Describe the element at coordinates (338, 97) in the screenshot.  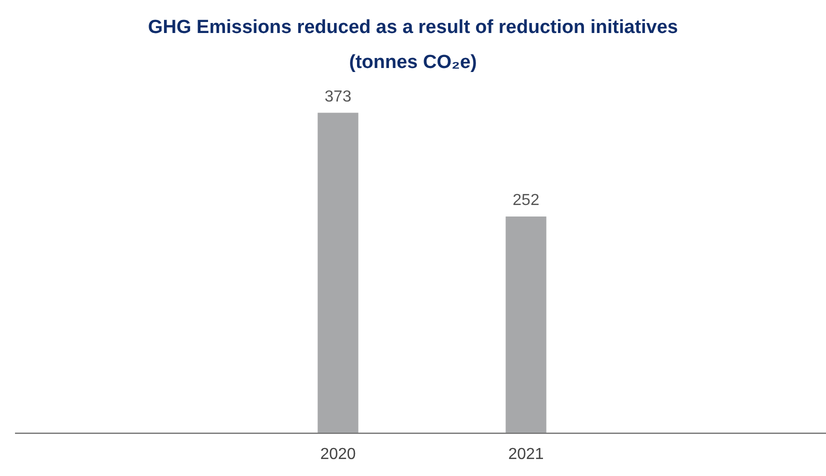
I see `data-label: 373` at that location.